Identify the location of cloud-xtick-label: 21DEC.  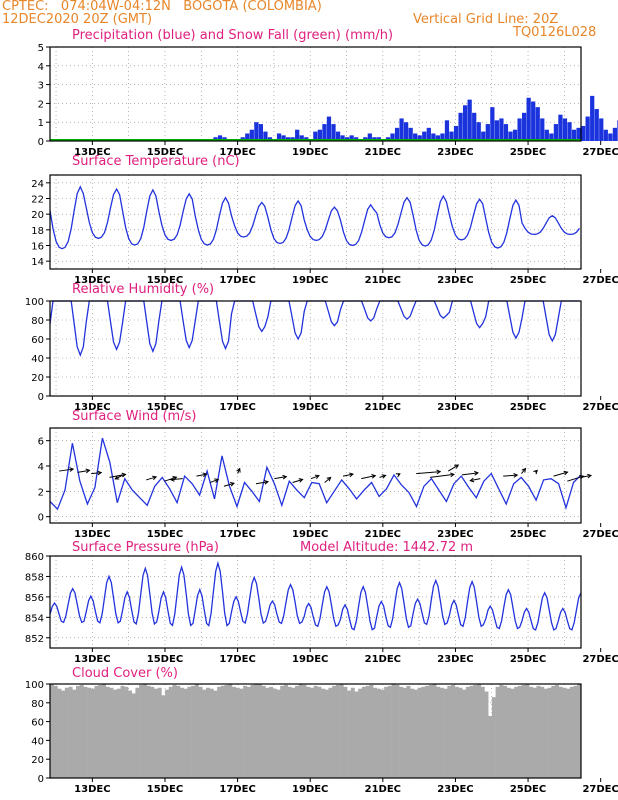
(383, 789).